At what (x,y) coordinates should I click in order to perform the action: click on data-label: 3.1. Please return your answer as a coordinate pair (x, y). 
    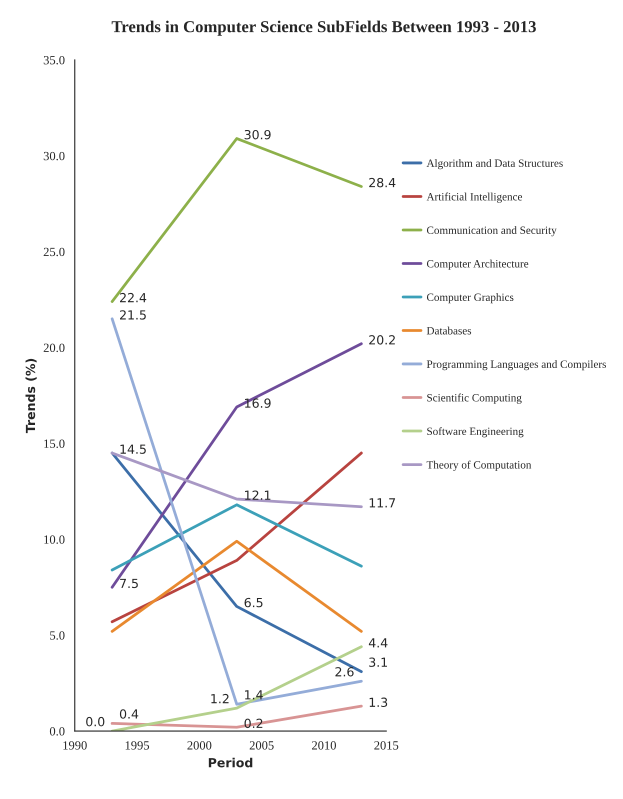
    Looking at the image, I should click on (378, 662).